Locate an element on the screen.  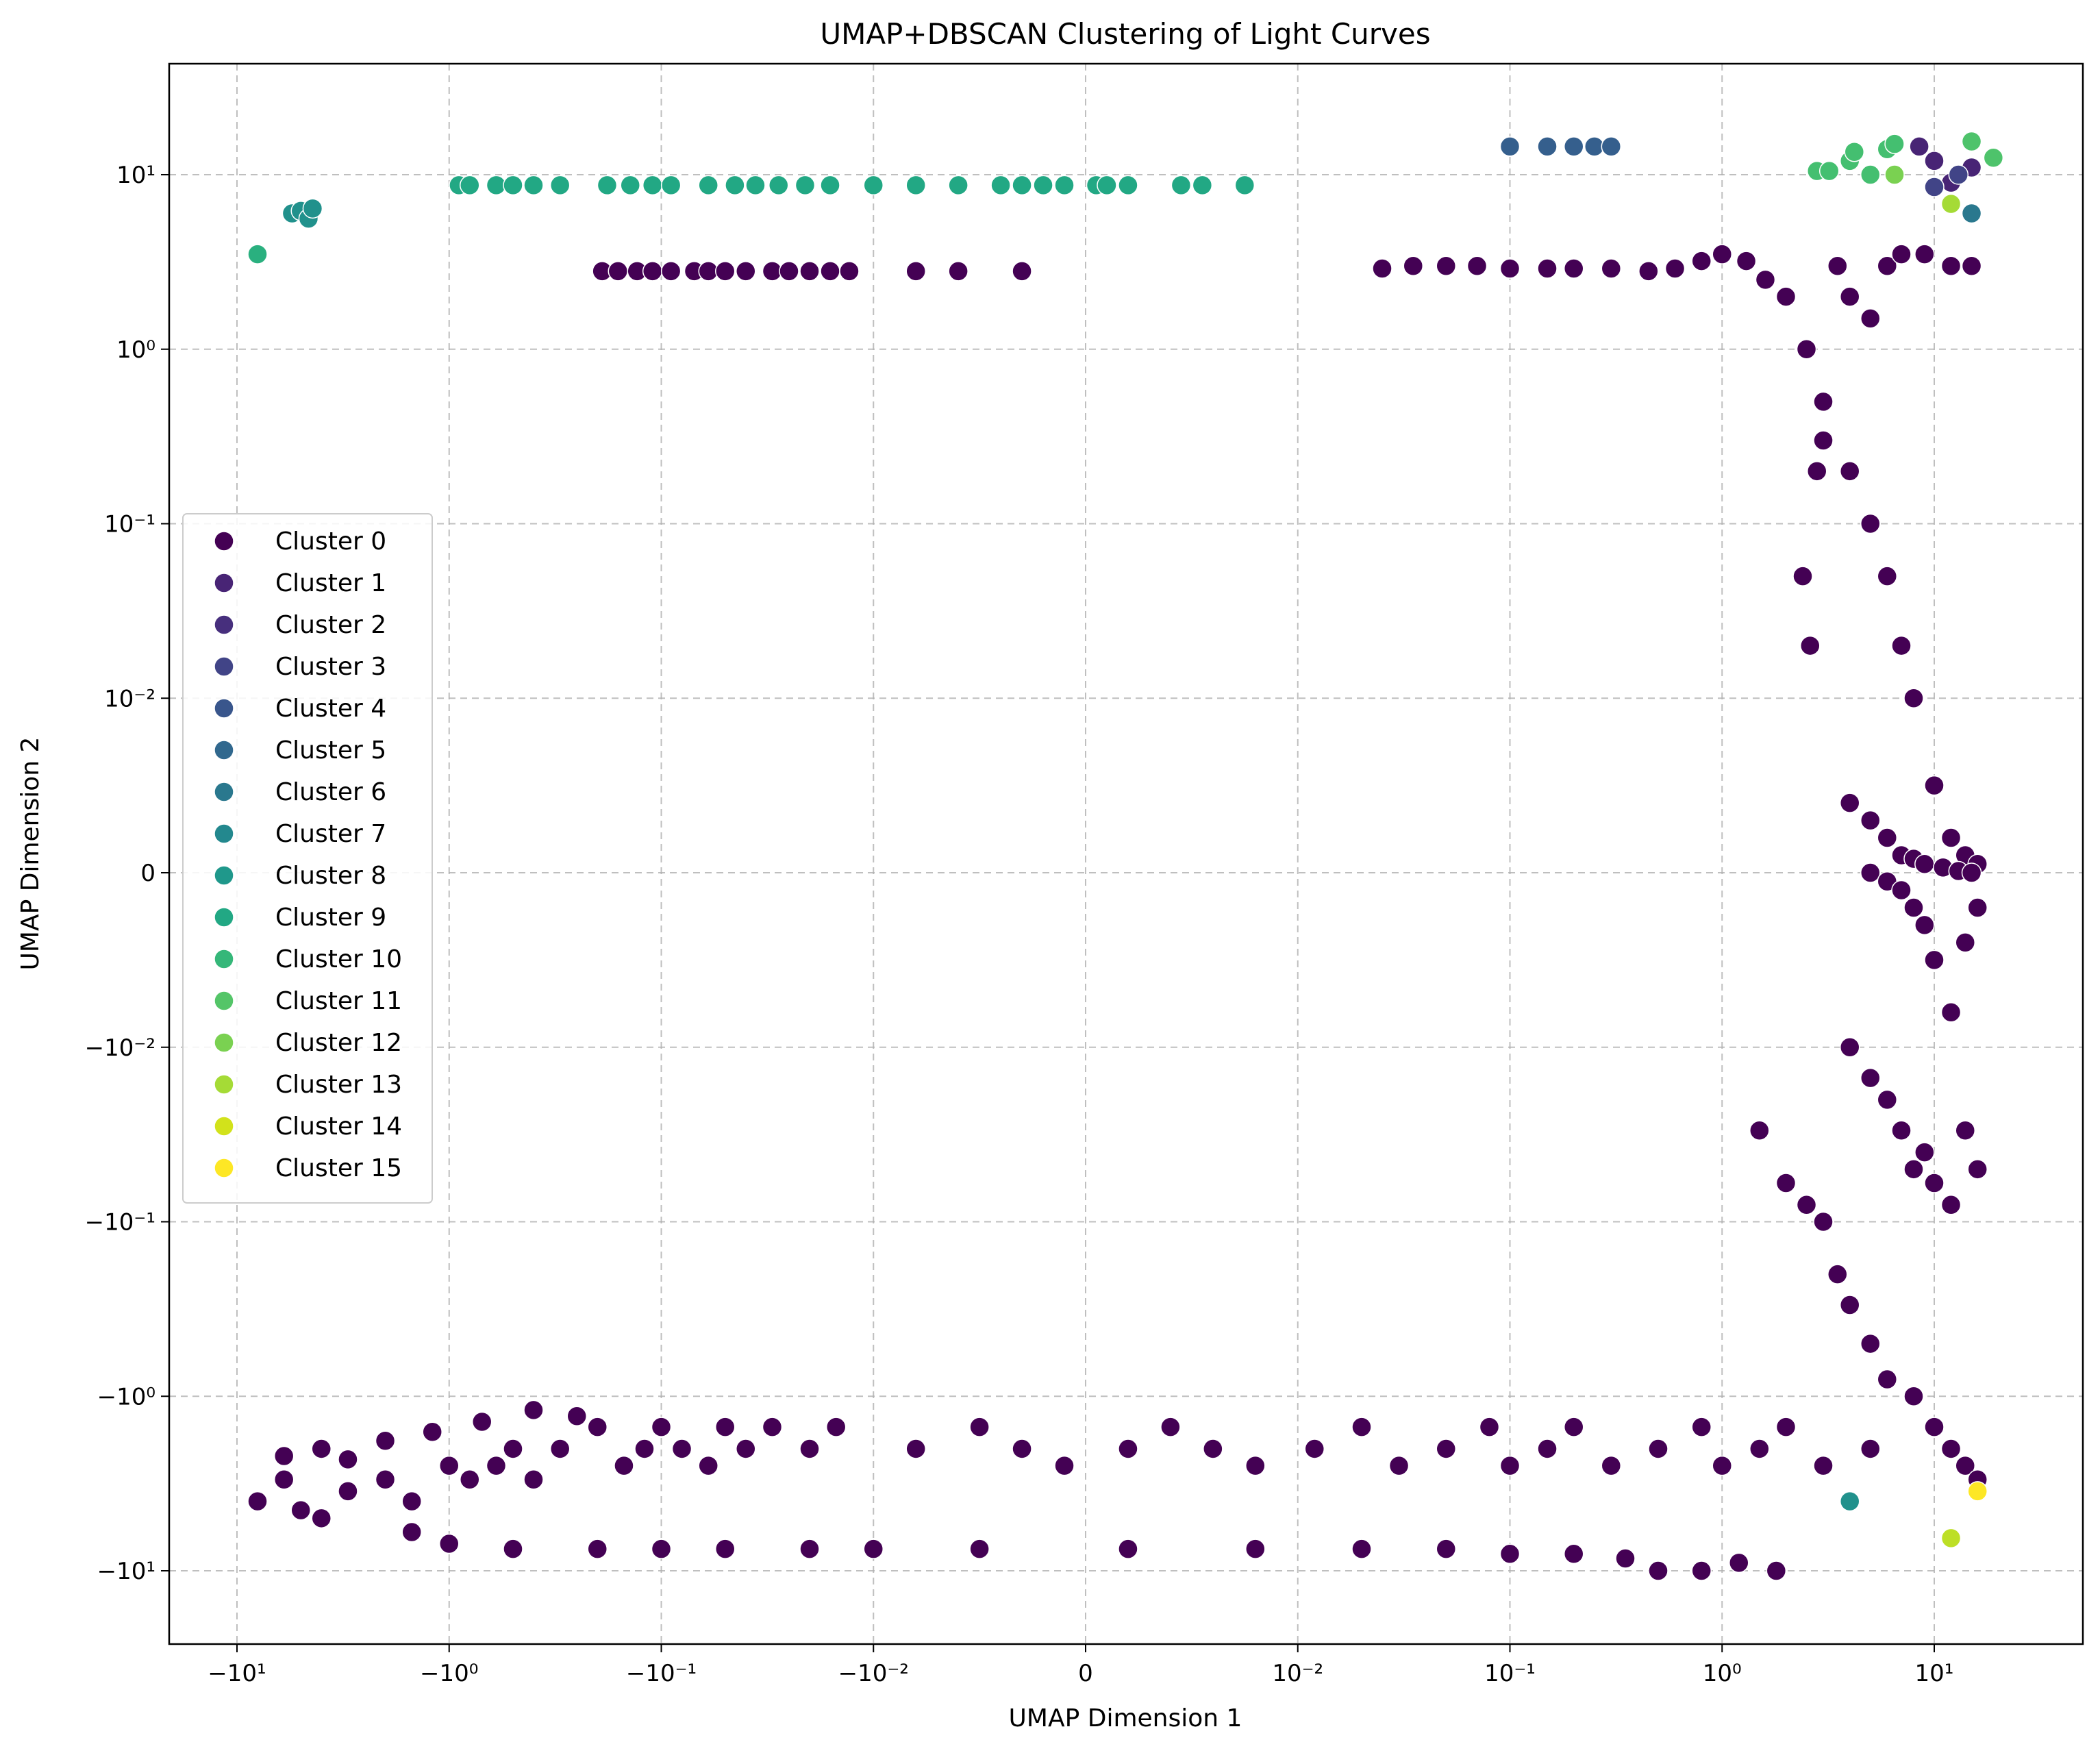
x-tick-label: −10⁰ is located at coordinates (449, 1674).